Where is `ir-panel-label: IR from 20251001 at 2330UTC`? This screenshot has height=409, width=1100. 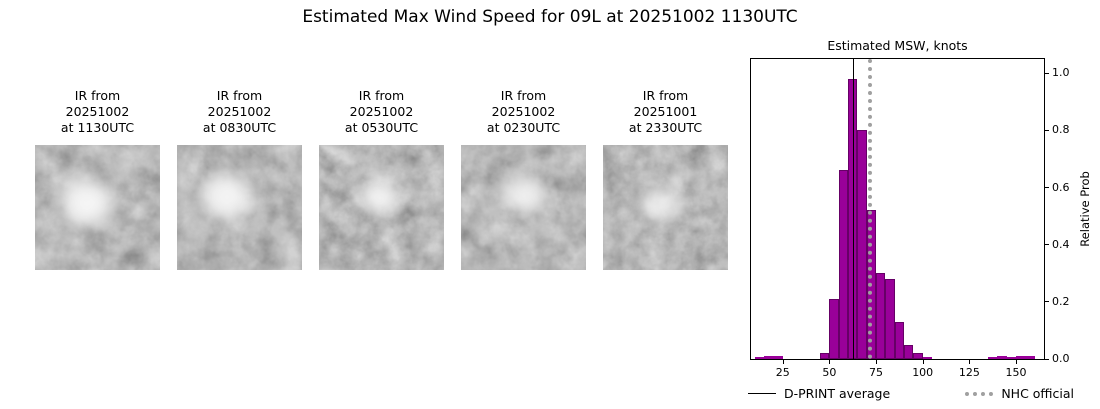 ir-panel-label: IR from 20251001 at 2330UTC is located at coordinates (665, 111).